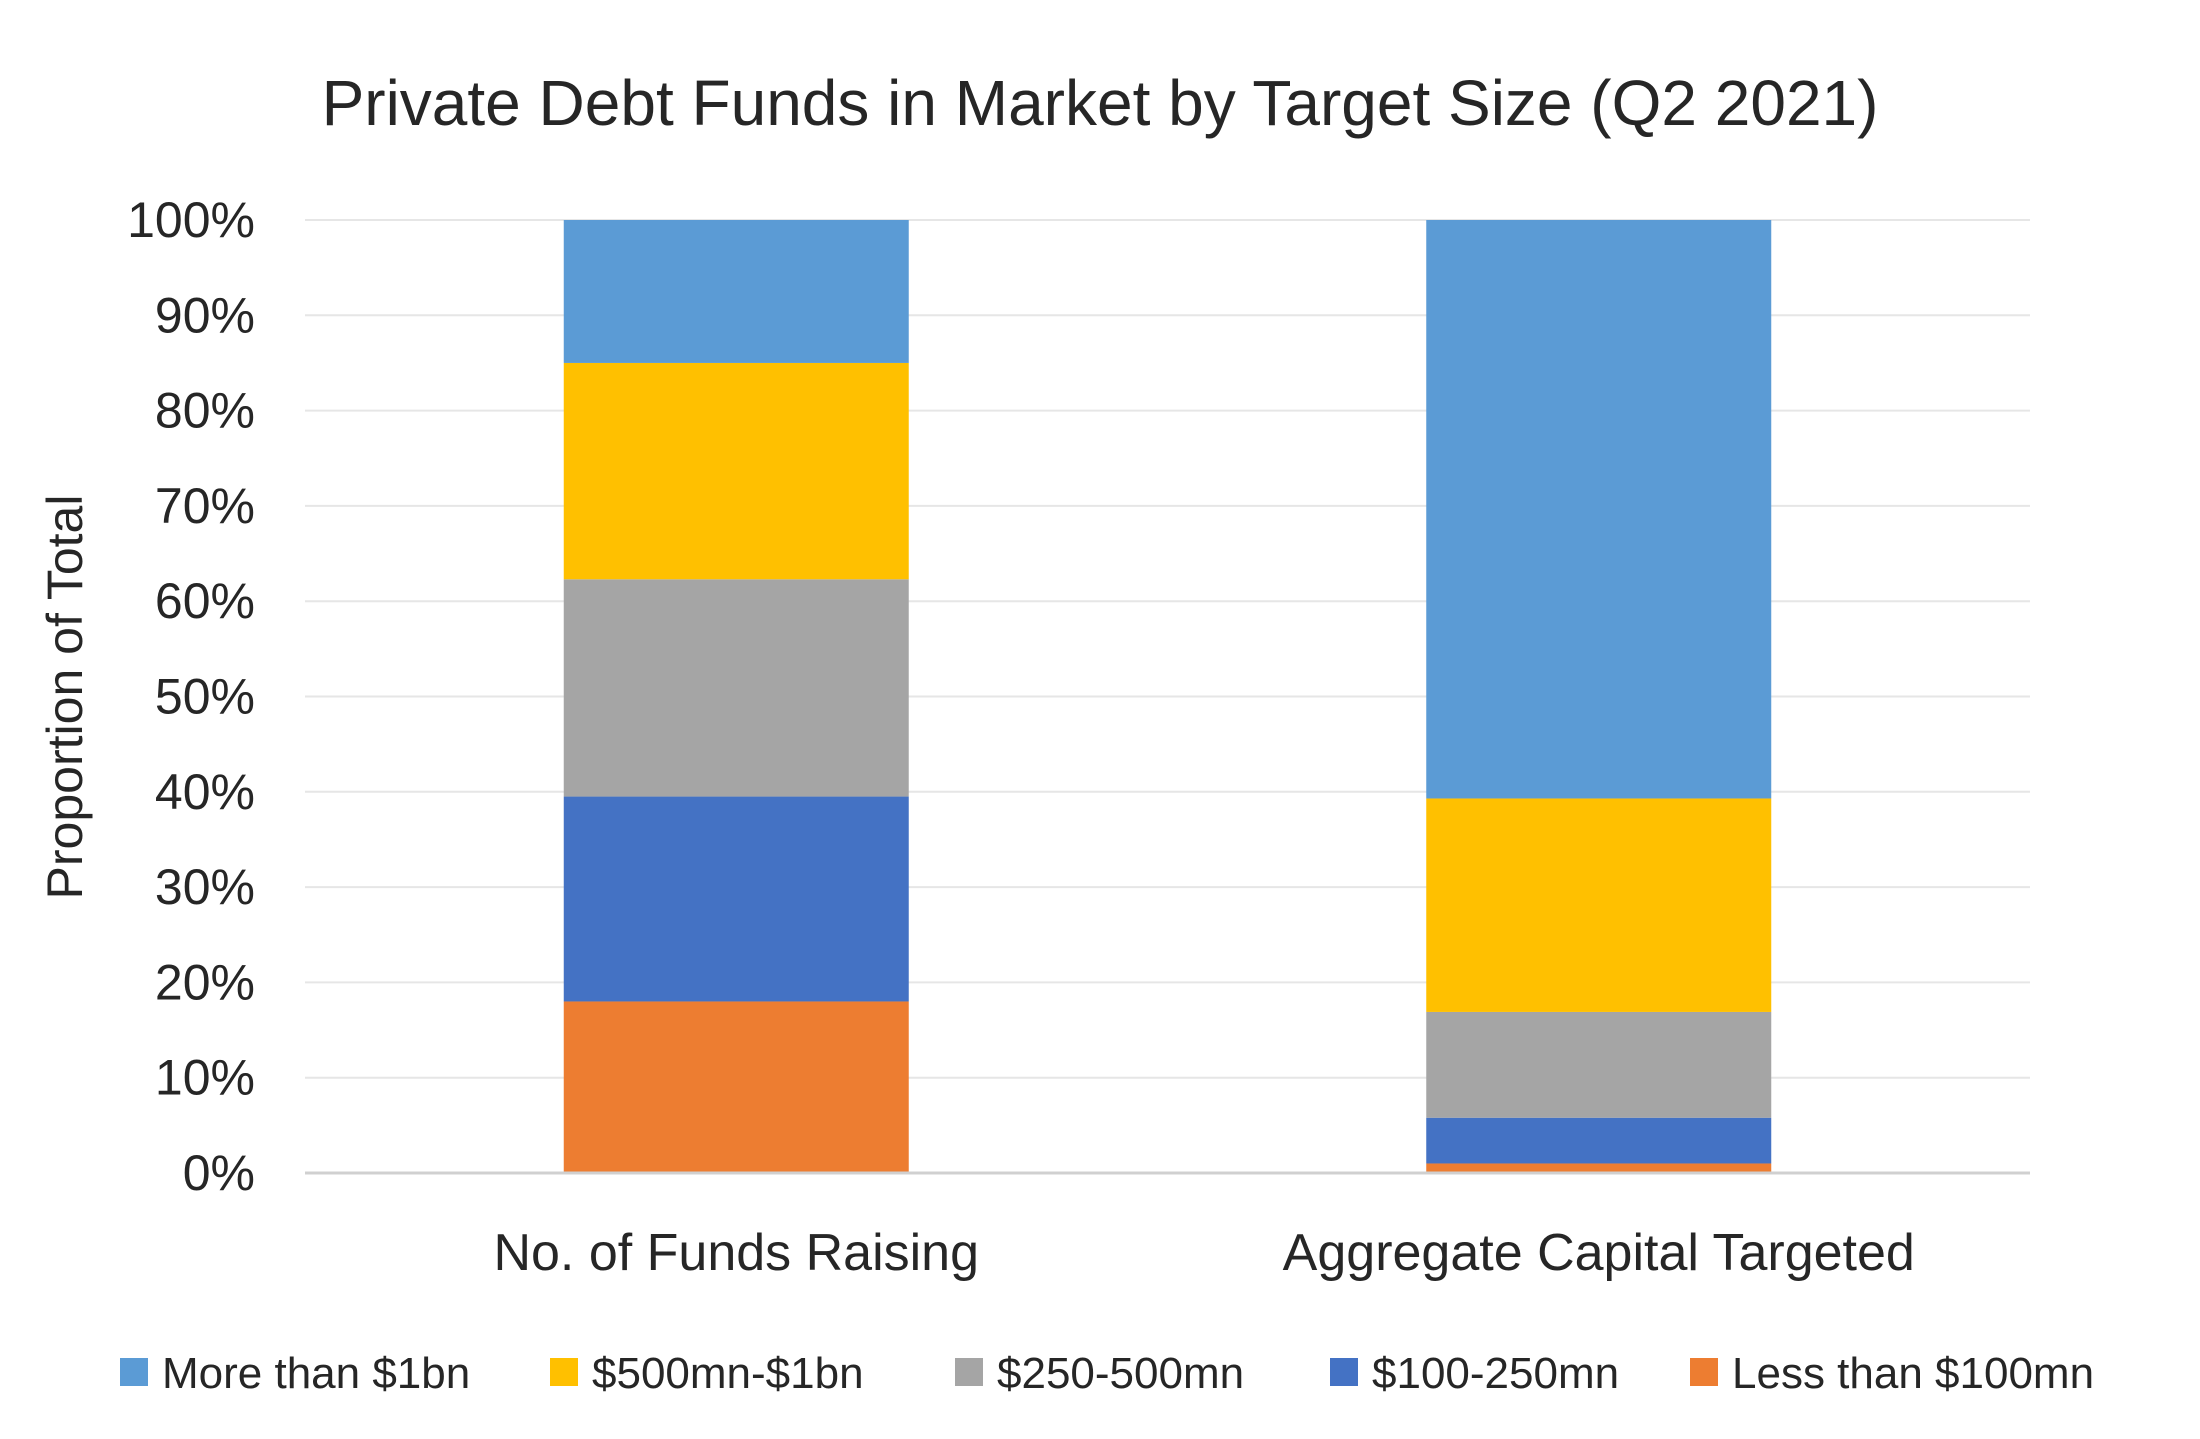 The image size is (2200, 1439). What do you see at coordinates (205, 697) in the screenshot?
I see `y-tick-label: 50%` at bounding box center [205, 697].